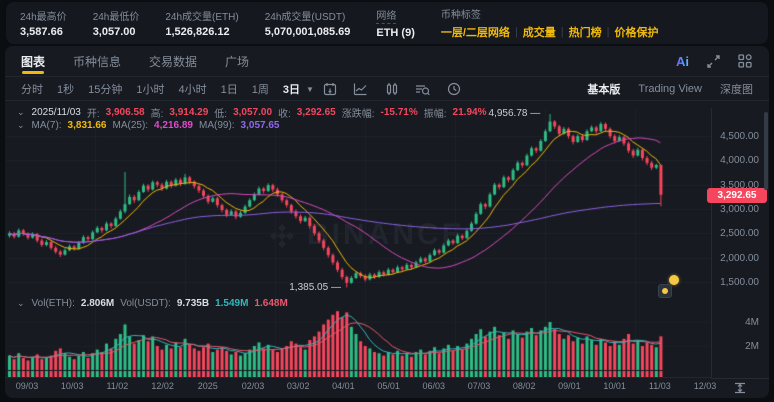 Image resolution: width=774 pixels, height=402 pixels. What do you see at coordinates (665, 291) in the screenshot?
I see `chart-emoji-marker-badge` at bounding box center [665, 291].